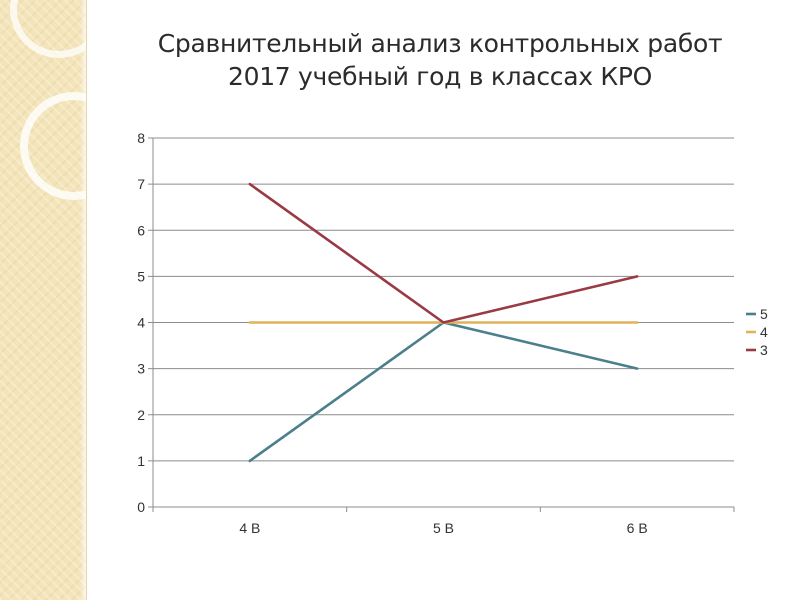 The image size is (800, 600). What do you see at coordinates (249, 528) in the screenshot?
I see `x-tick-label: 4 В` at bounding box center [249, 528].